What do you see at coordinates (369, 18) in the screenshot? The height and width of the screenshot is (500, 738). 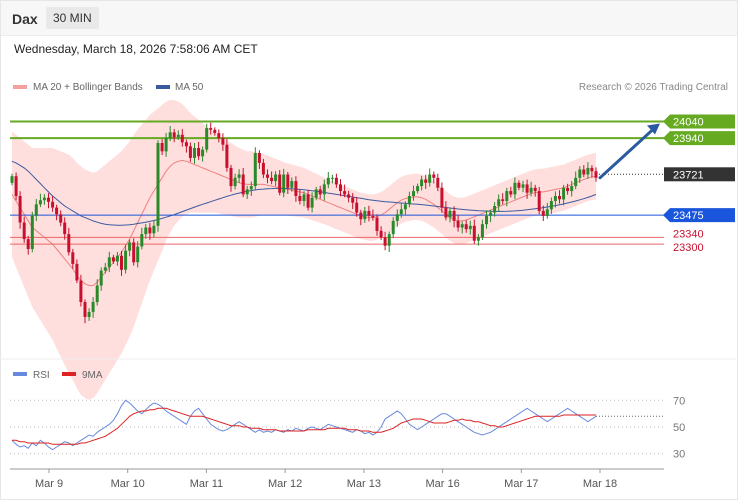 I see `chart-header: Dax 30 MIN` at bounding box center [369, 18].